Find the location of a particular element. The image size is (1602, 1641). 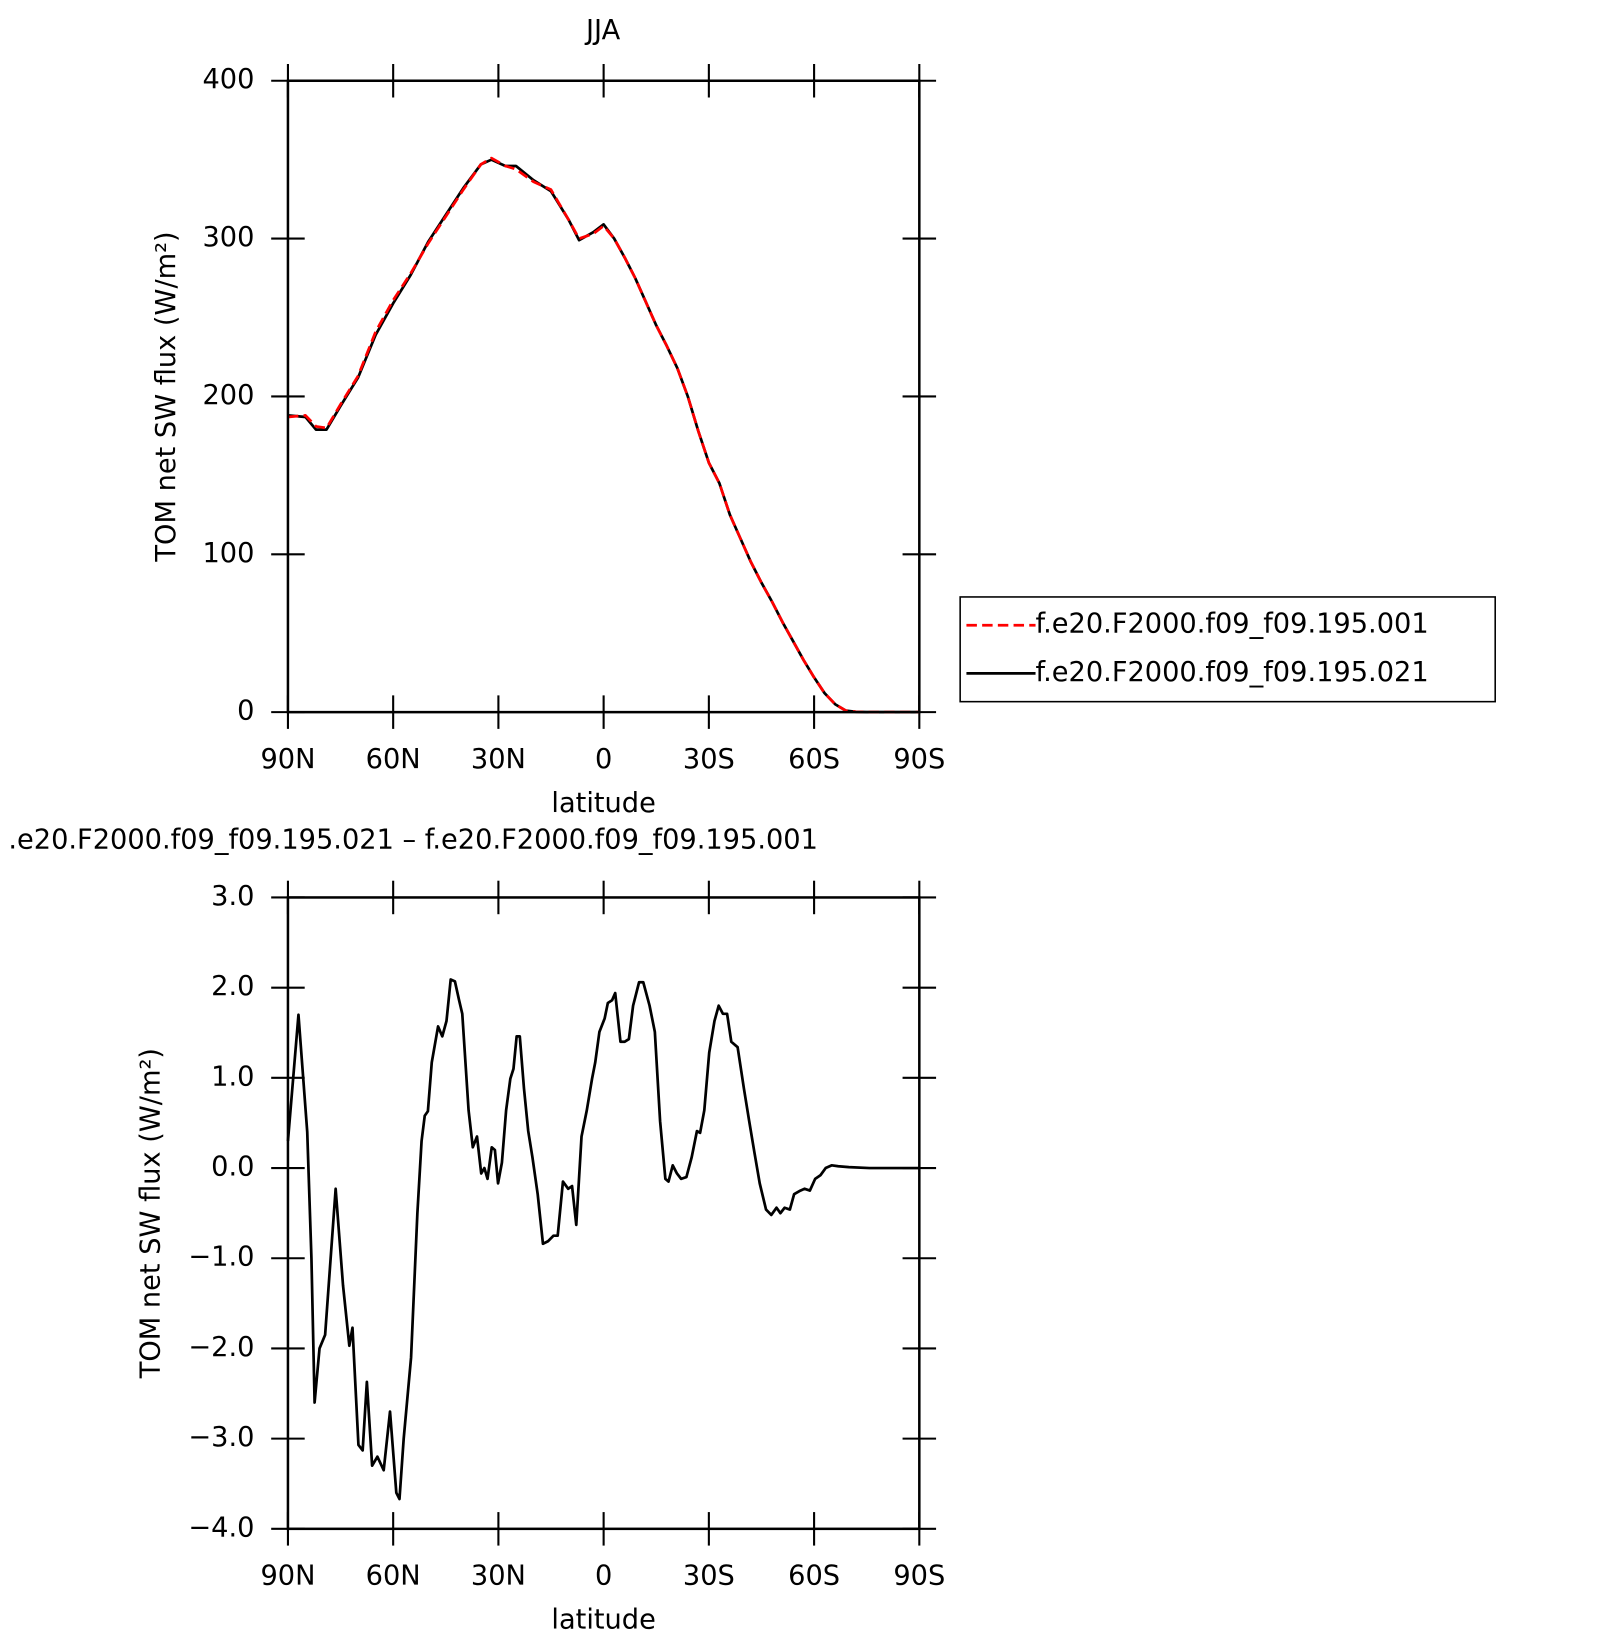

y-tick-label: −3.0 is located at coordinates (221, 1437).